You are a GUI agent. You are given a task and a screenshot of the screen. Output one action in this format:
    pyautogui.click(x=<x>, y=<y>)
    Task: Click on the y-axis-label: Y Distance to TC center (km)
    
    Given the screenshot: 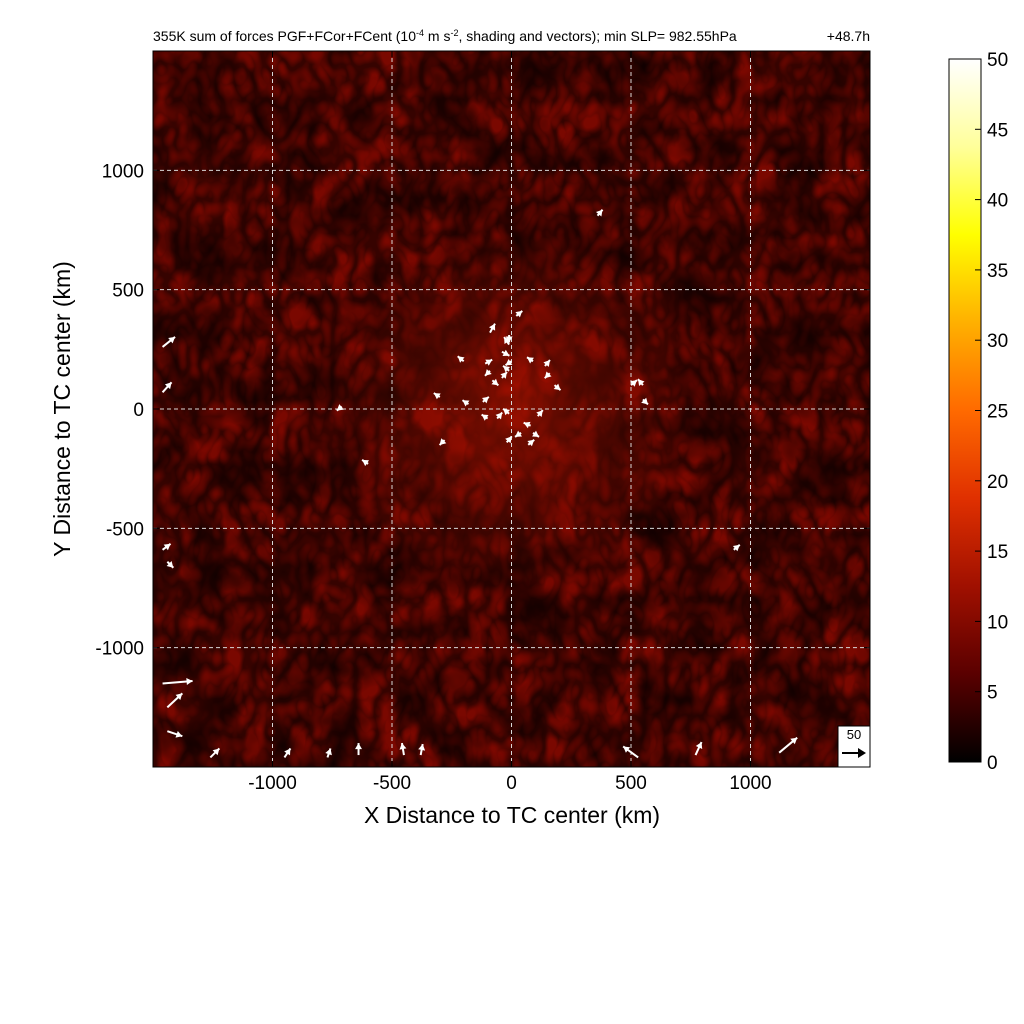 What is the action you would take?
    pyautogui.click(x=62, y=409)
    